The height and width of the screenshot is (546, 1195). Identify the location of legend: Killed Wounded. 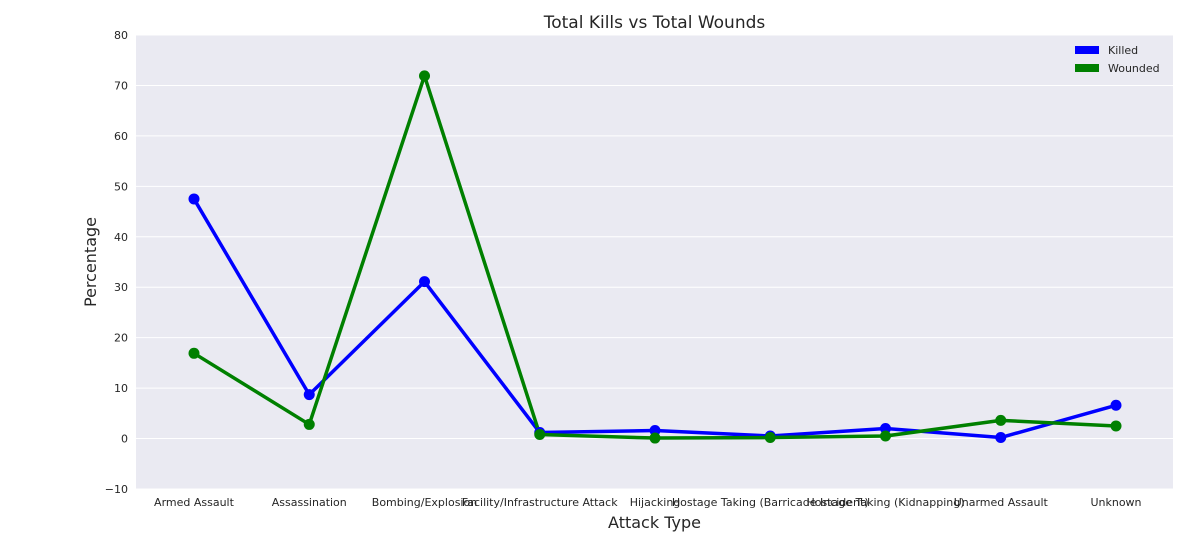
(1117, 59).